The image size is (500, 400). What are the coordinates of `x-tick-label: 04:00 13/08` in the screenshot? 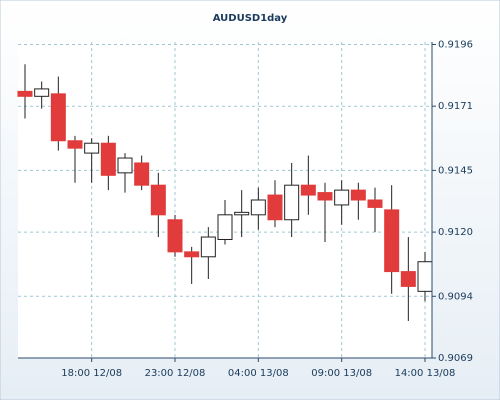 It's located at (258, 373).